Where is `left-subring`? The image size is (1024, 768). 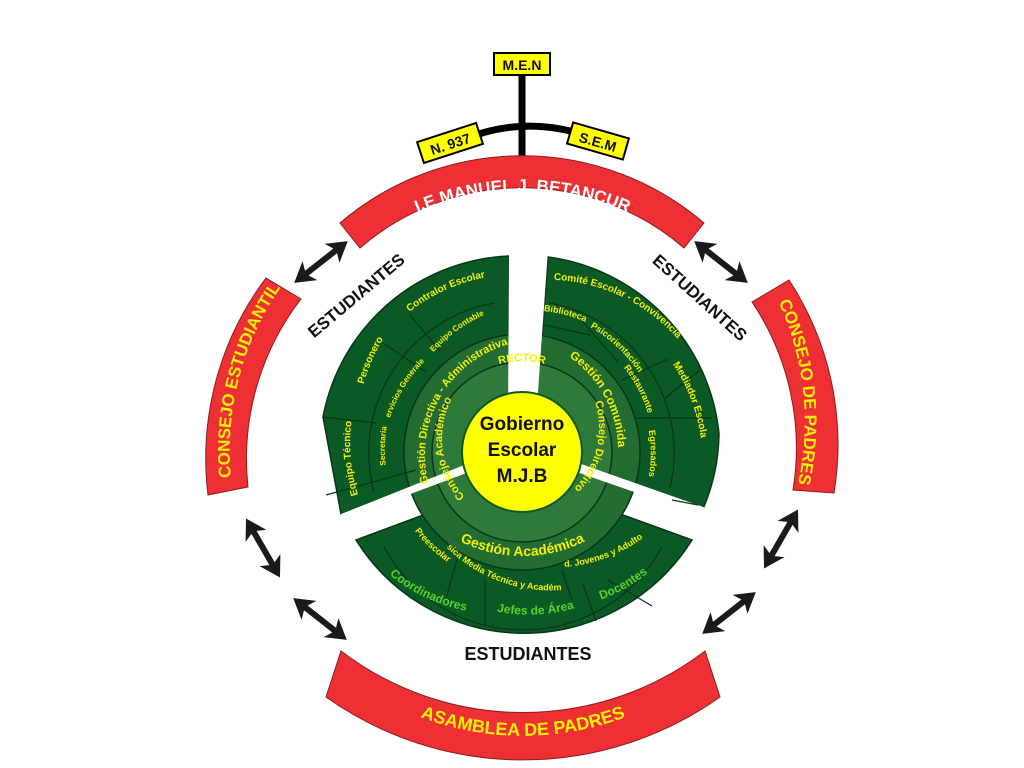
left-subring is located at coordinates (431, 397).